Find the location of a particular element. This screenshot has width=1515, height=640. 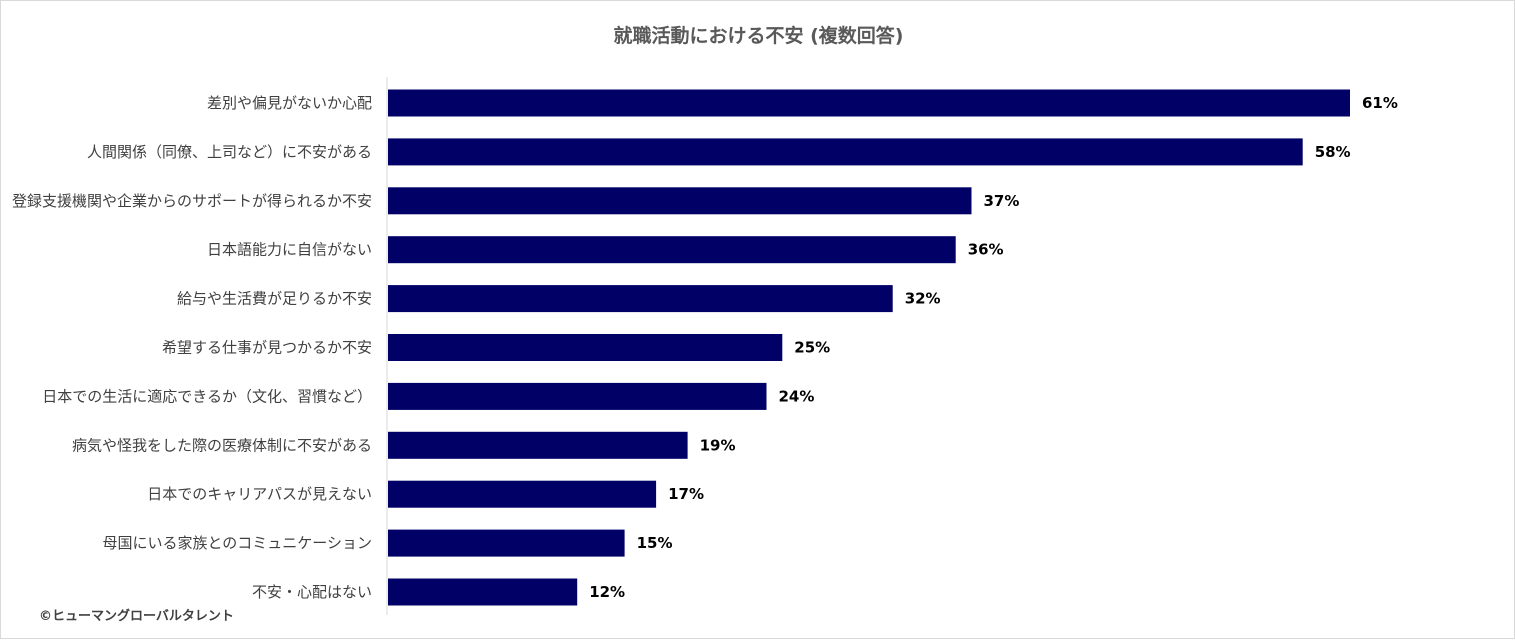

value-label: 19% is located at coordinates (718, 445).